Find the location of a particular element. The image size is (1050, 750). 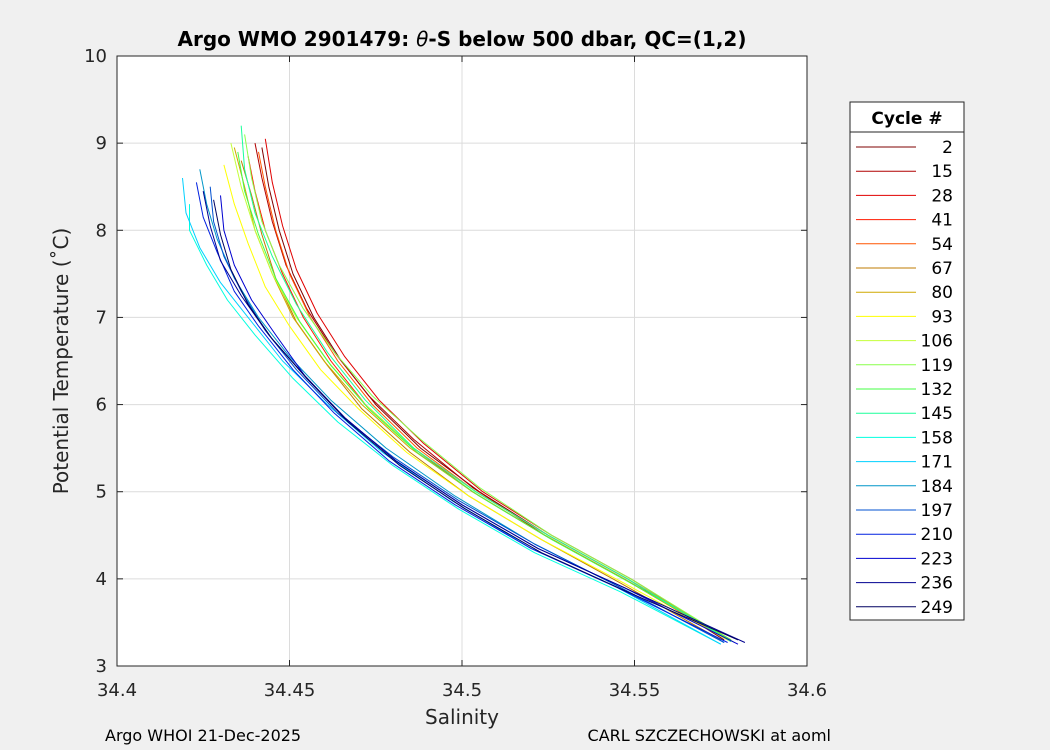

y-tick-label: 7 is located at coordinates (101, 317).